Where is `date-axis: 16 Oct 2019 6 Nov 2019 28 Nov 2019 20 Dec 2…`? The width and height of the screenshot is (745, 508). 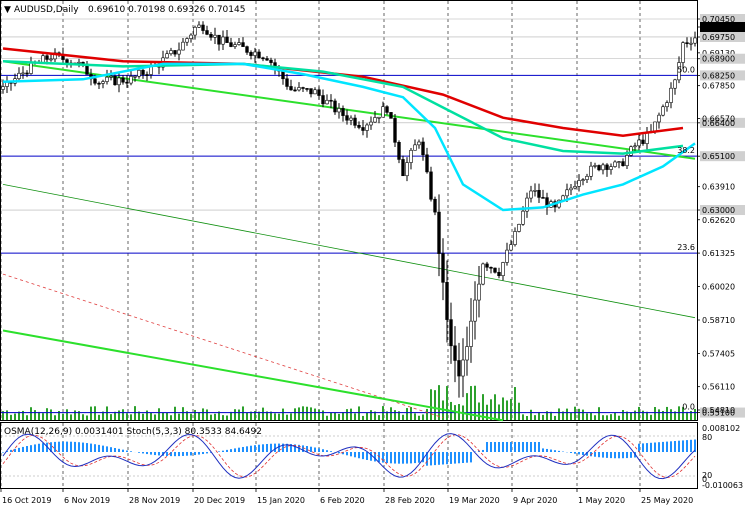
date-axis: 16 Oct 2019 6 Nov 2019 28 Nov 2019 20 Dec 2… is located at coordinates (346, 497).